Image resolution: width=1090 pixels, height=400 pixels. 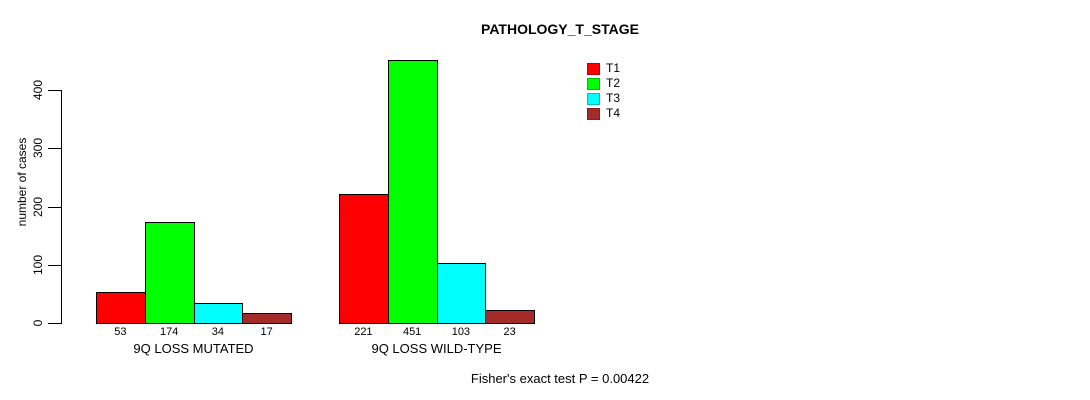 I want to click on y-axis-title: number of cases, so click(x=22, y=182).